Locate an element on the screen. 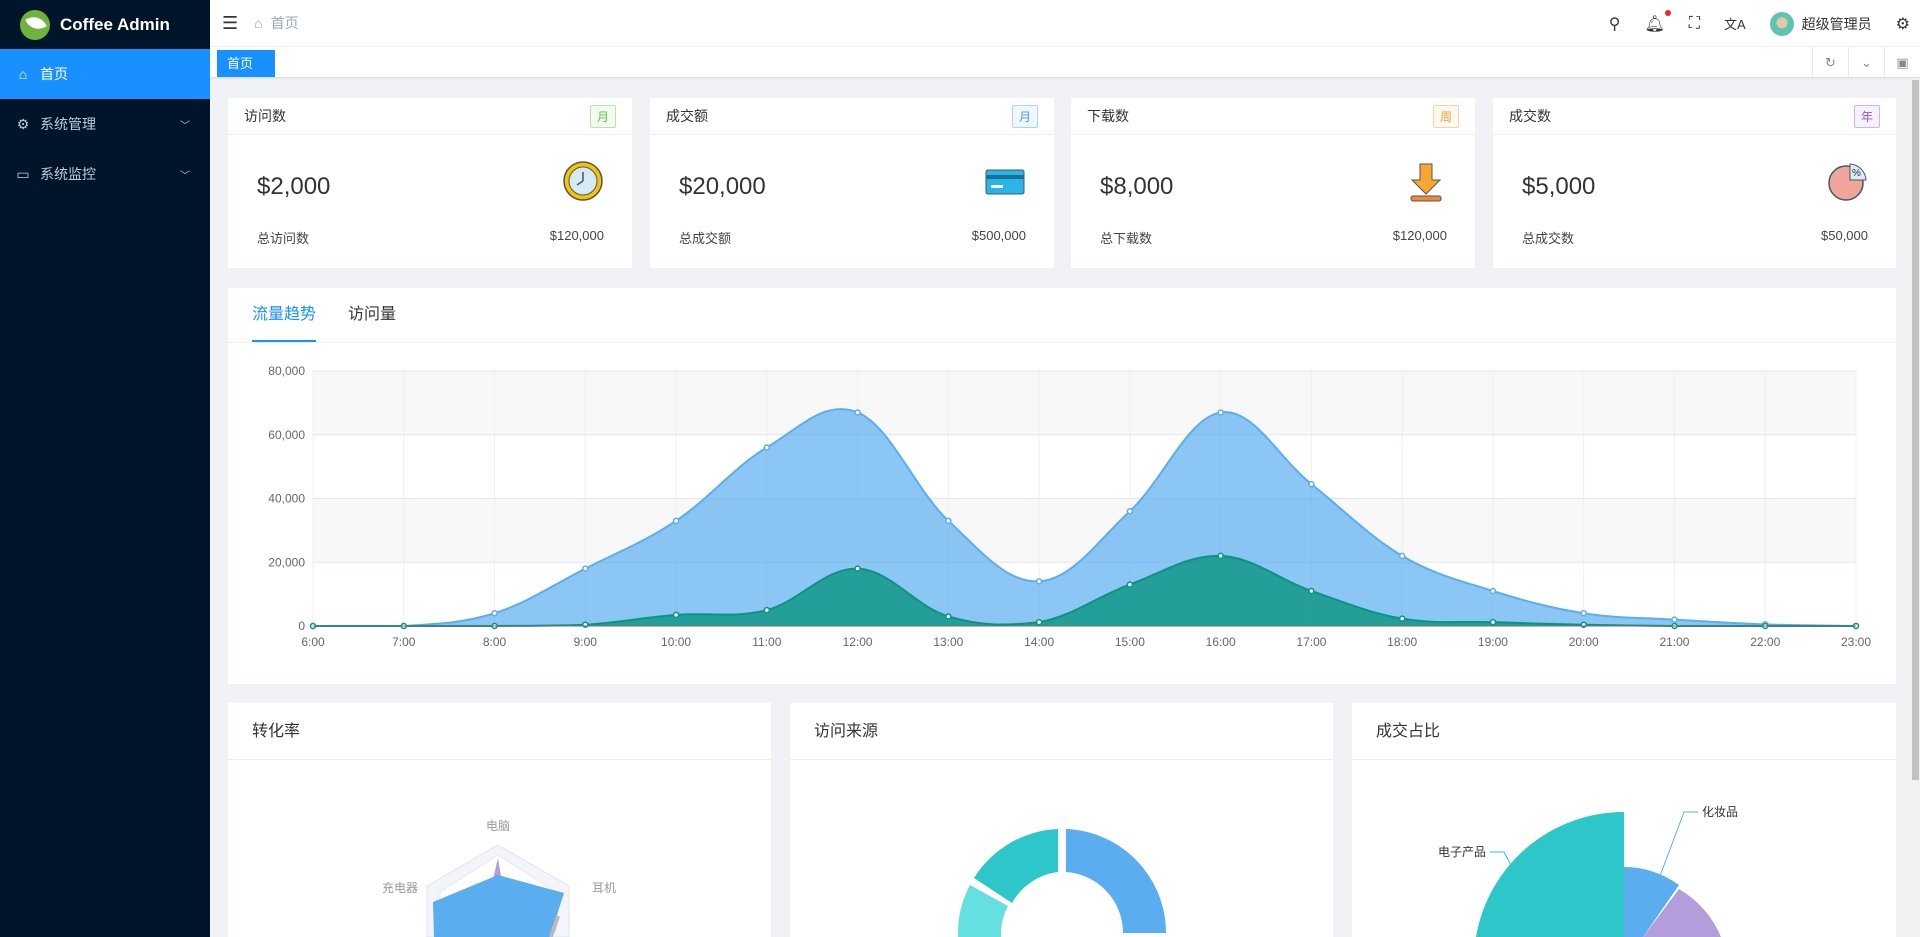 Image resolution: width=1920 pixels, height=937 pixels. stat-title: 成交额 is located at coordinates (687, 116).